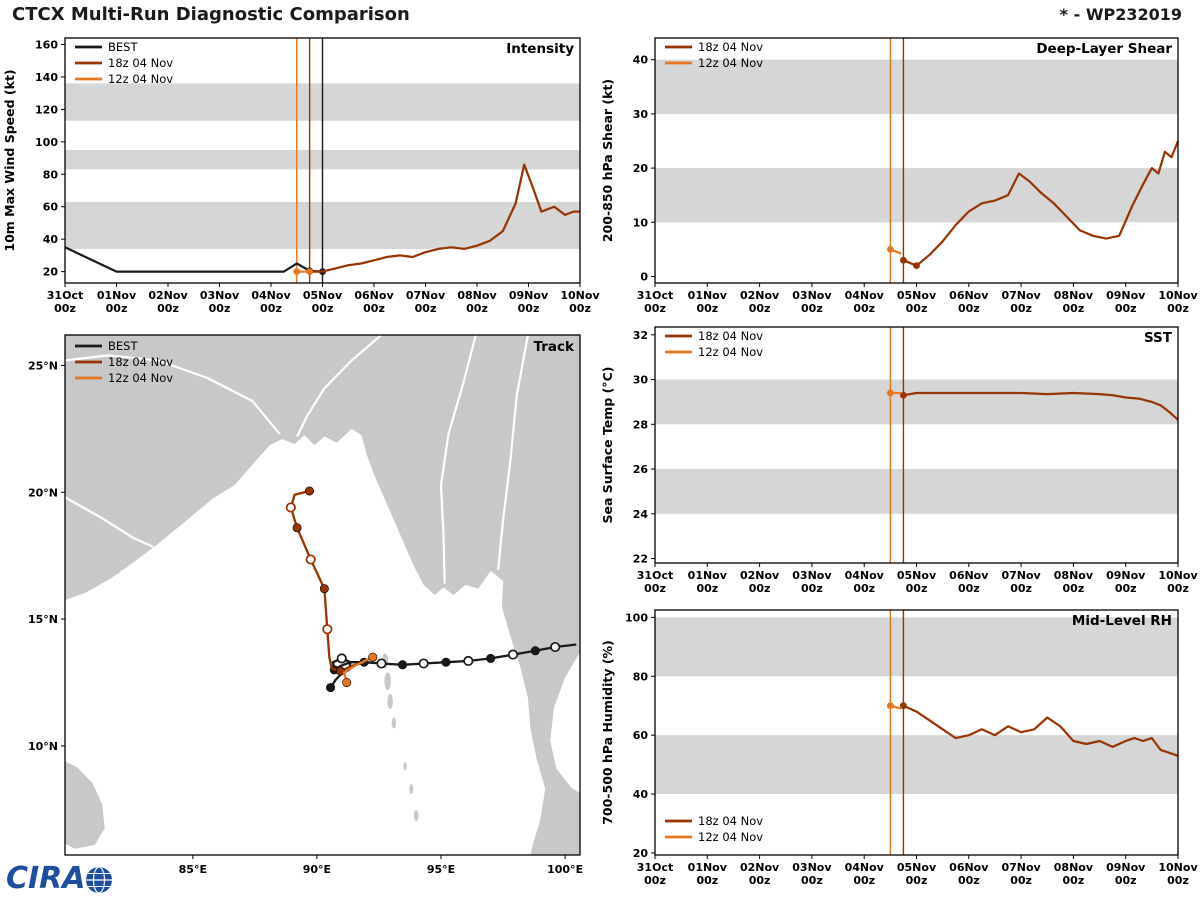 This screenshot has width=1200, height=900. I want to click on y-tick-label: 28, so click(640, 424).